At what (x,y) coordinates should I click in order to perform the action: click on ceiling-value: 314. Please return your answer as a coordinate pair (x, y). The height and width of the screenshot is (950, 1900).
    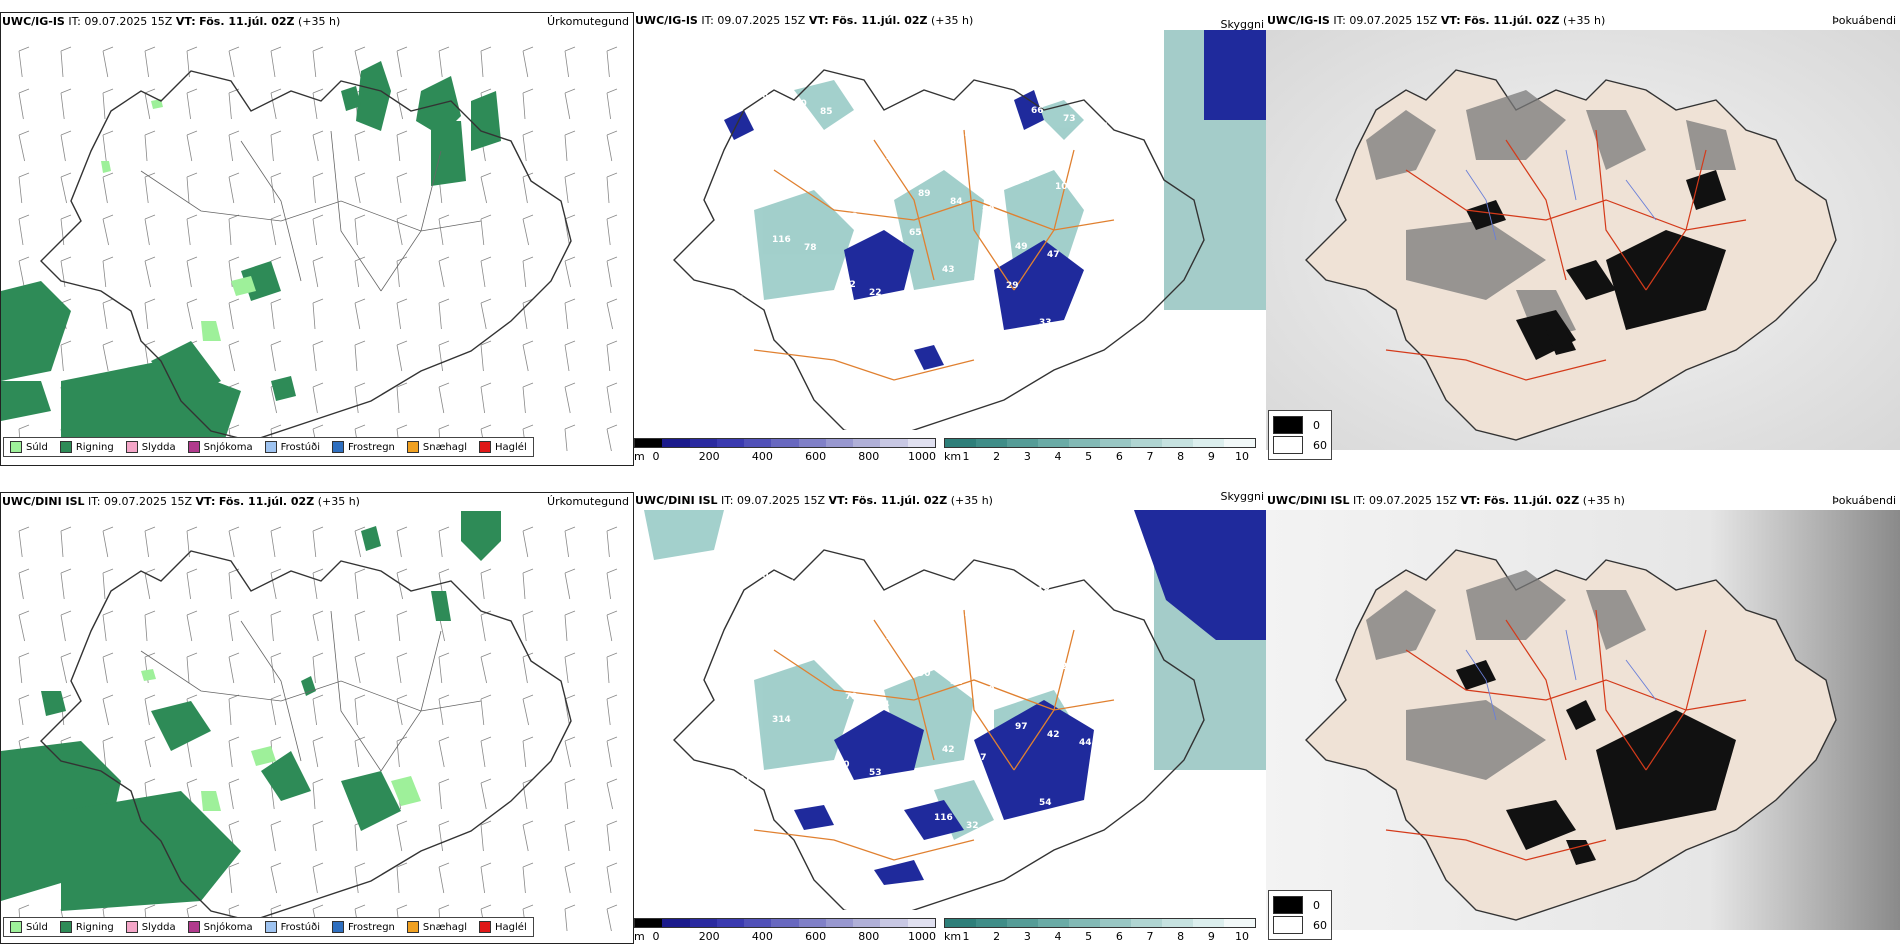
    Looking at the image, I should click on (781, 720).